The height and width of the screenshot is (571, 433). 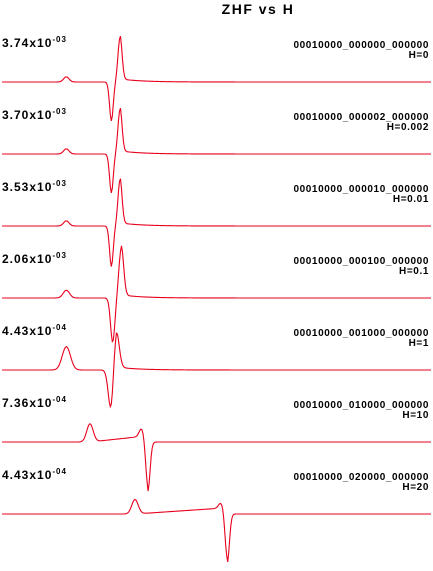 What do you see at coordinates (361, 189) in the screenshot?
I see `series-name: 00010000_000010_000000` at bounding box center [361, 189].